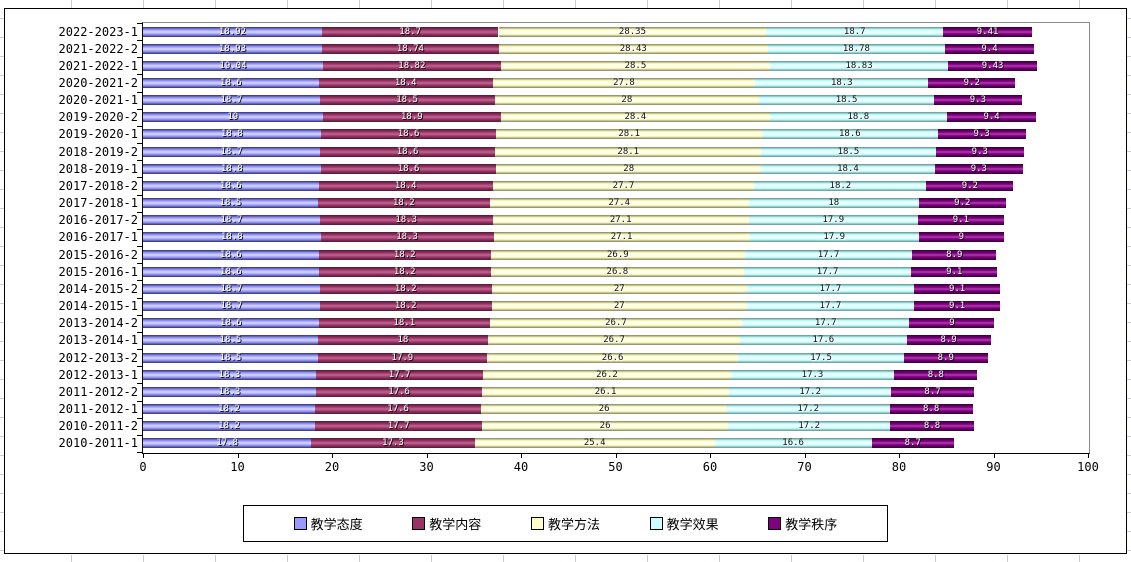 The image size is (1131, 562). I want to click on legend-item: 教学方法, so click(565, 523).